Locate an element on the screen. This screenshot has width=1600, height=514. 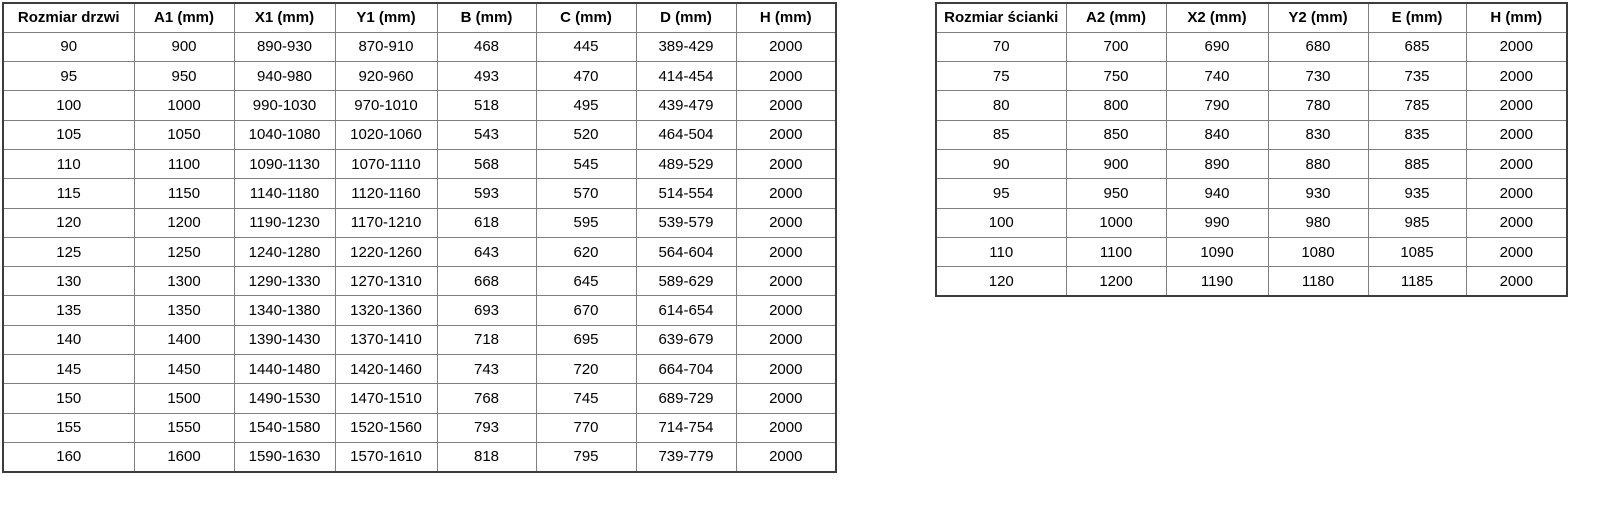
table-cell: 130 is located at coordinates (68, 281).